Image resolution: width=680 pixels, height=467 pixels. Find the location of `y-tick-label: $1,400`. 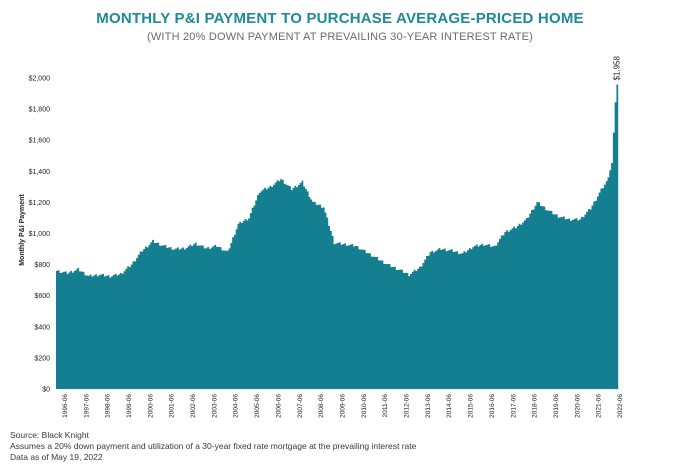

y-tick-label: $1,400 is located at coordinates (40, 172).